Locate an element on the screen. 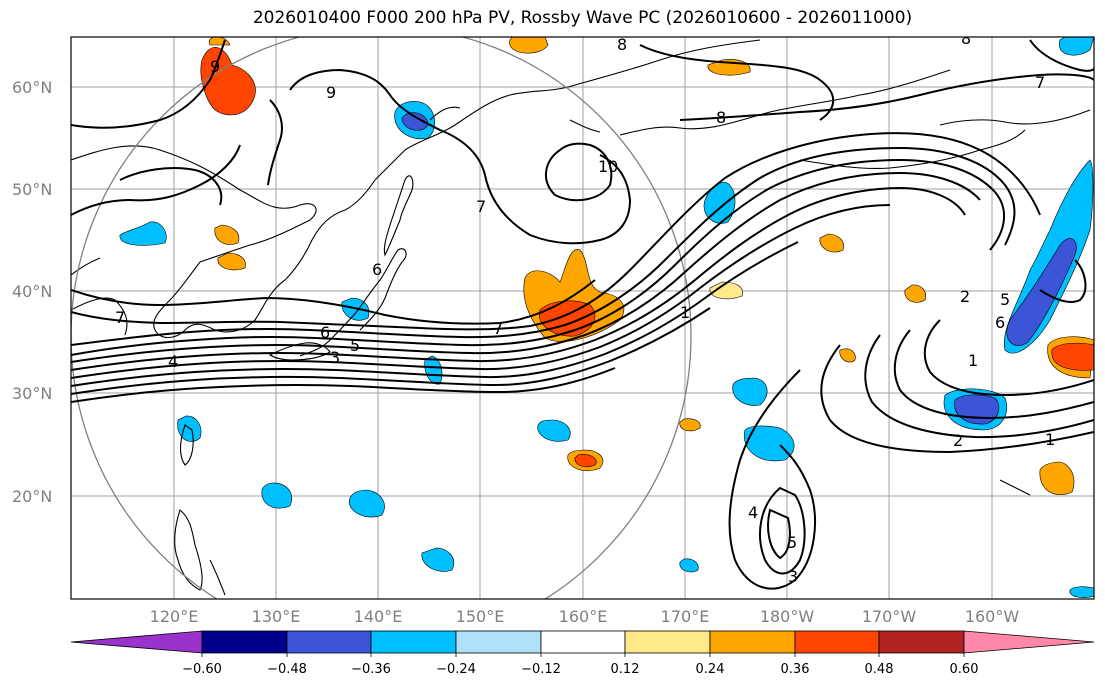 This screenshot has height=692, width=1105. colorbar-label: −0.24 is located at coordinates (456, 669).